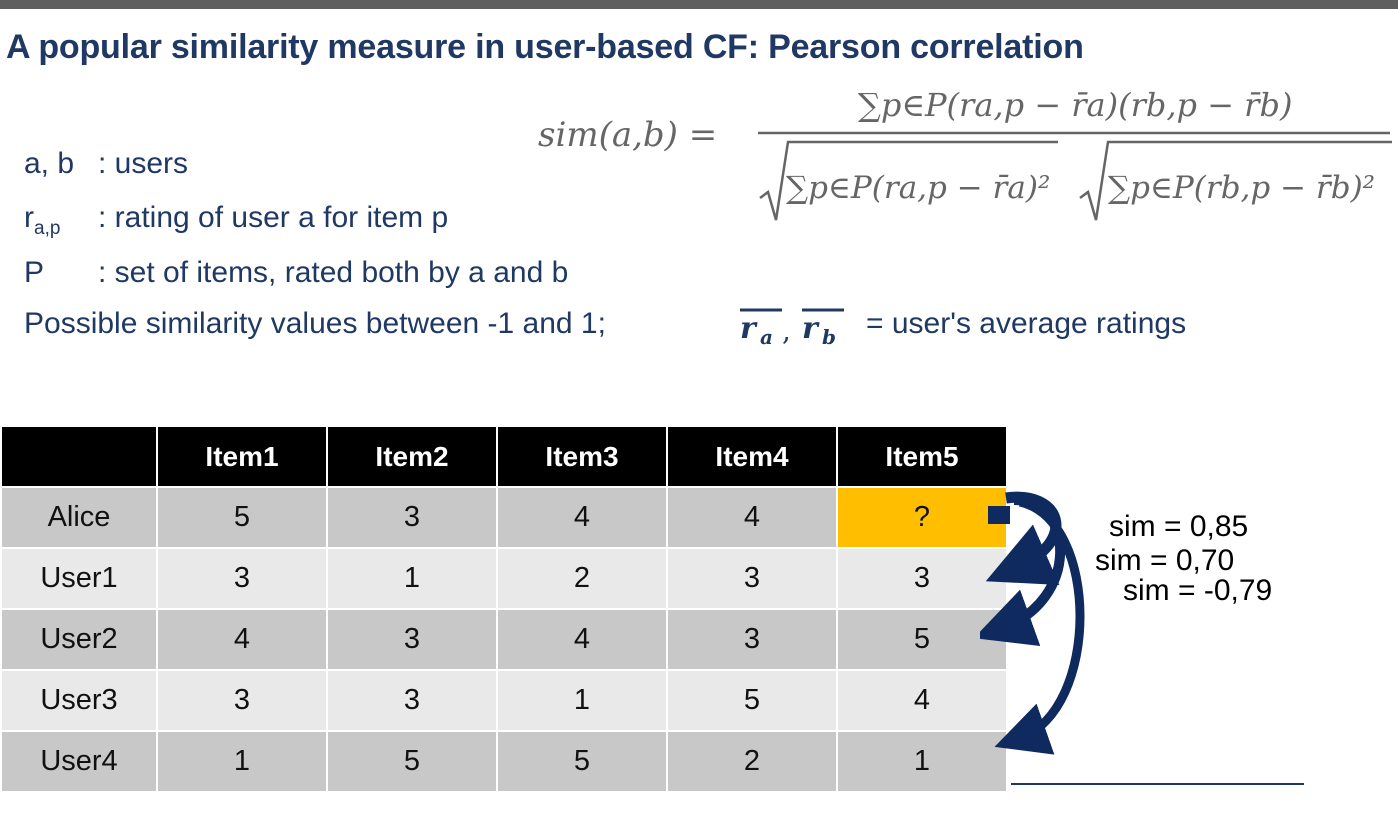 Image resolution: width=1398 pixels, height=816 pixels. Describe the element at coordinates (34, 272) in the screenshot. I see `definition-symbol: P` at that location.